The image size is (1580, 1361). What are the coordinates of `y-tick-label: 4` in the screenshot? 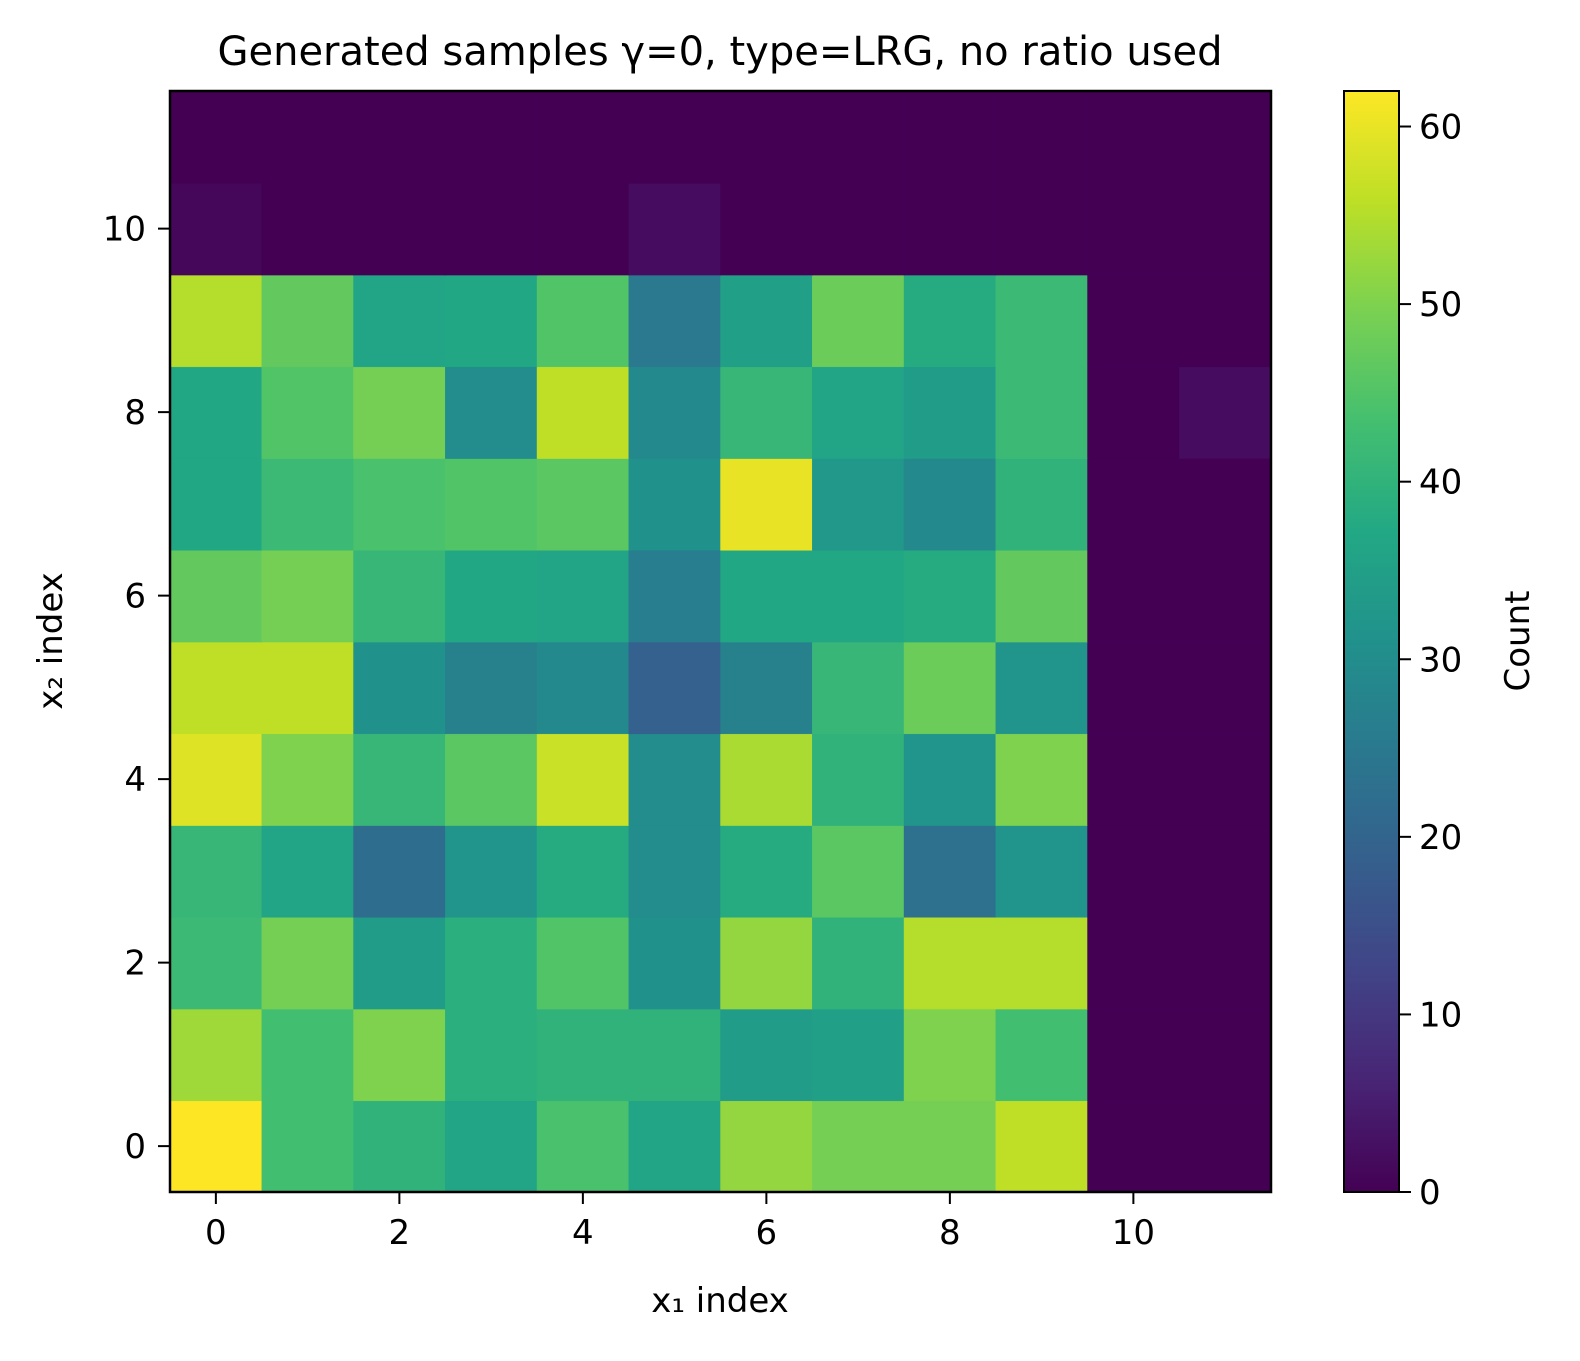 It's located at (135, 780).